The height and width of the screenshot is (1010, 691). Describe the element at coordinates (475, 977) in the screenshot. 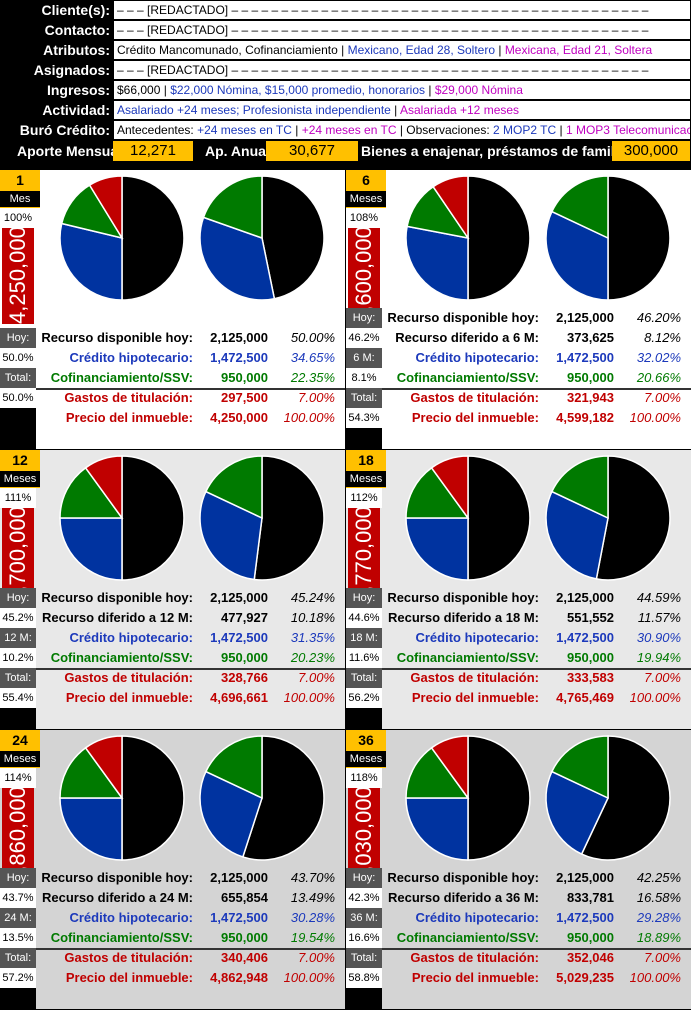

I see `row-label: Precio del inmueble:` at that location.